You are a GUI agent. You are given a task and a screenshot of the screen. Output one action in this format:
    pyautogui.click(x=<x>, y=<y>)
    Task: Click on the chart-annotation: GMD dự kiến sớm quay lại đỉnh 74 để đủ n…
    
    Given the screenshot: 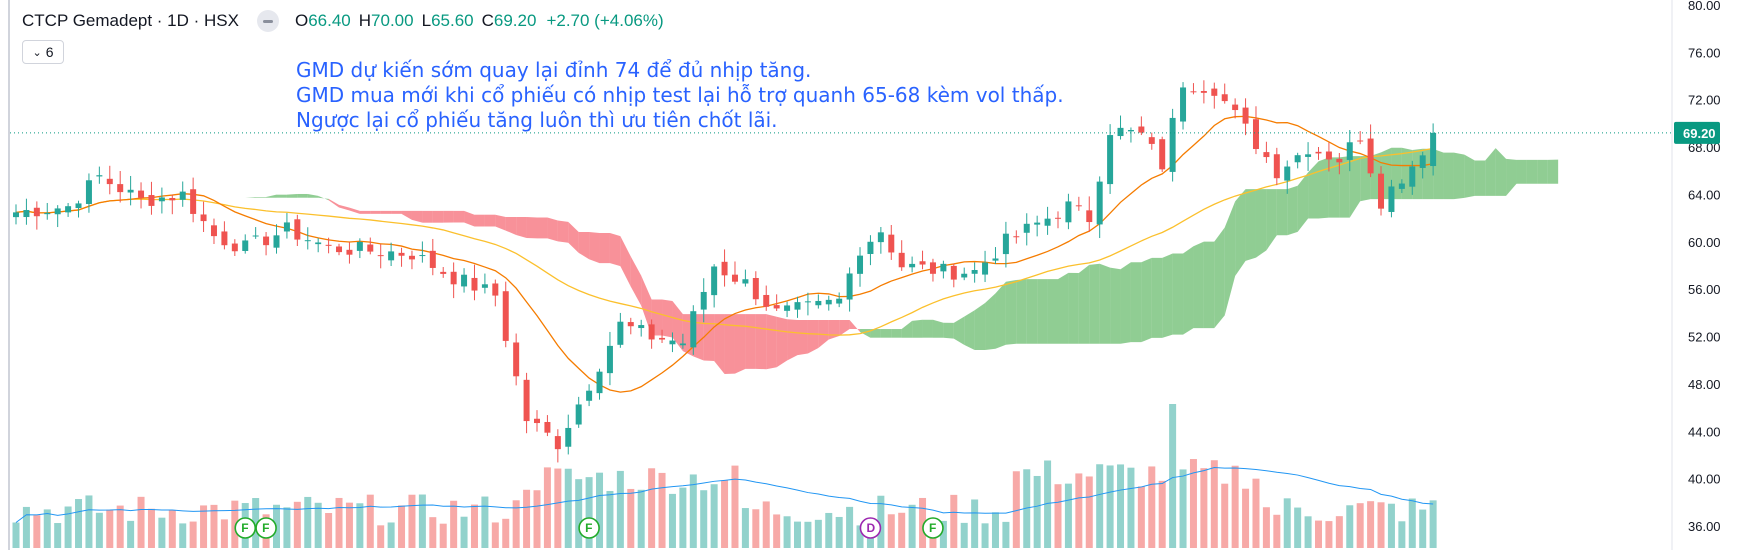 What is the action you would take?
    pyautogui.click(x=680, y=95)
    